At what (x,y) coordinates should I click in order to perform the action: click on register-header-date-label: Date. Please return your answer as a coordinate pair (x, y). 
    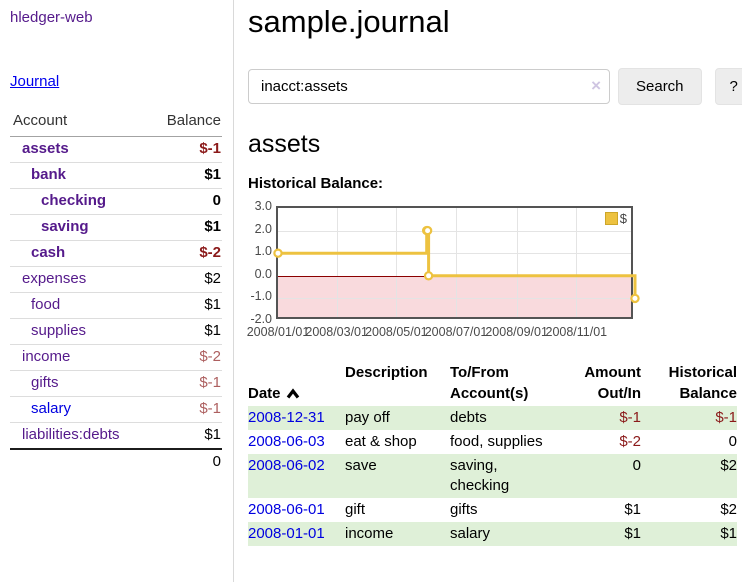
    Looking at the image, I should click on (264, 393).